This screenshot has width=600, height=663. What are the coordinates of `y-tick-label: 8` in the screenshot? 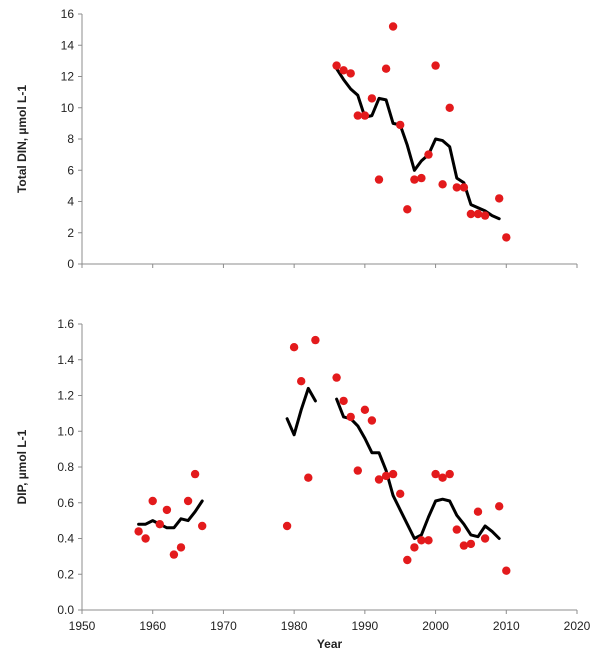 It's located at (70, 139).